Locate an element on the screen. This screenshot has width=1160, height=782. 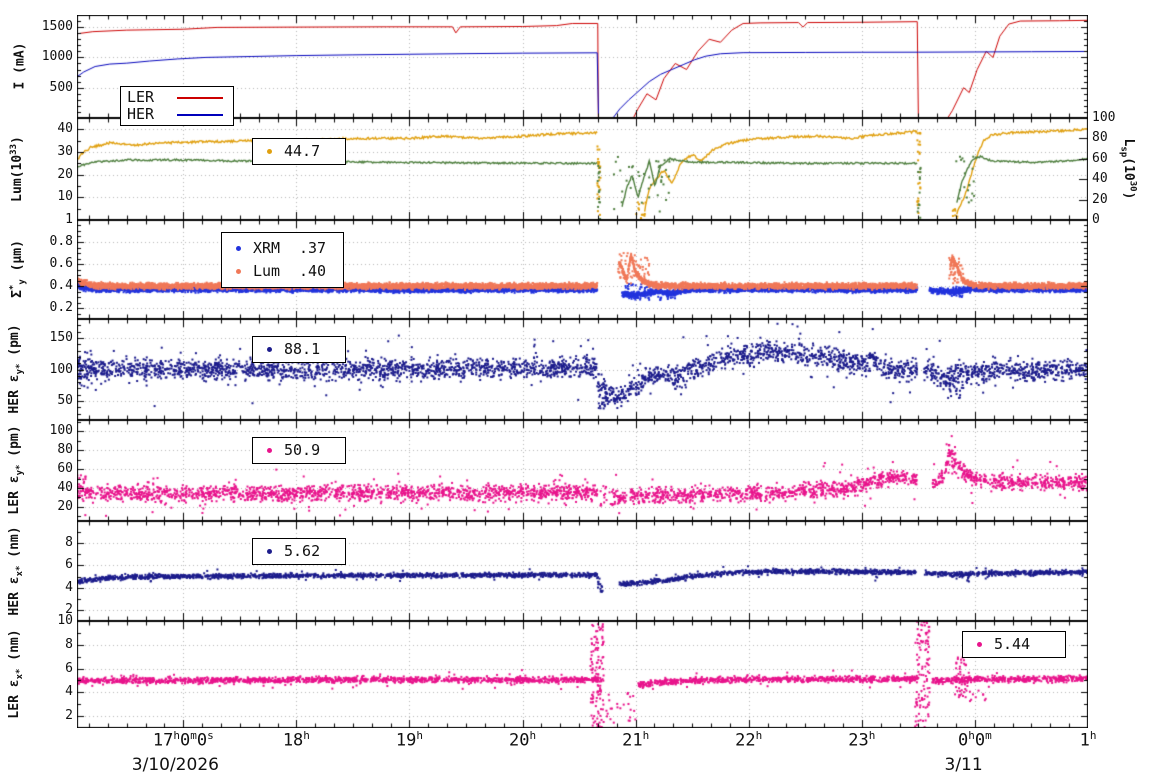
x-tick-label: 1h is located at coordinates (1088, 740).